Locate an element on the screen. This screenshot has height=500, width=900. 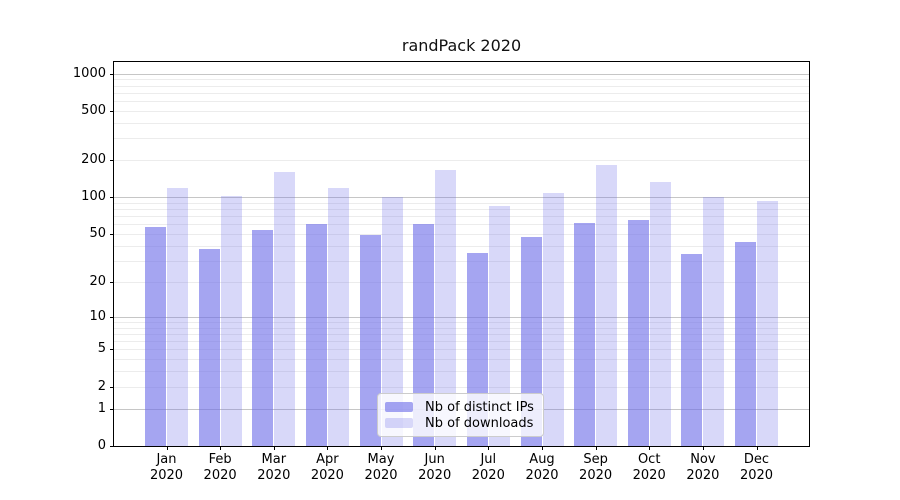
bar-downloads-aug is located at coordinates (553, 319).